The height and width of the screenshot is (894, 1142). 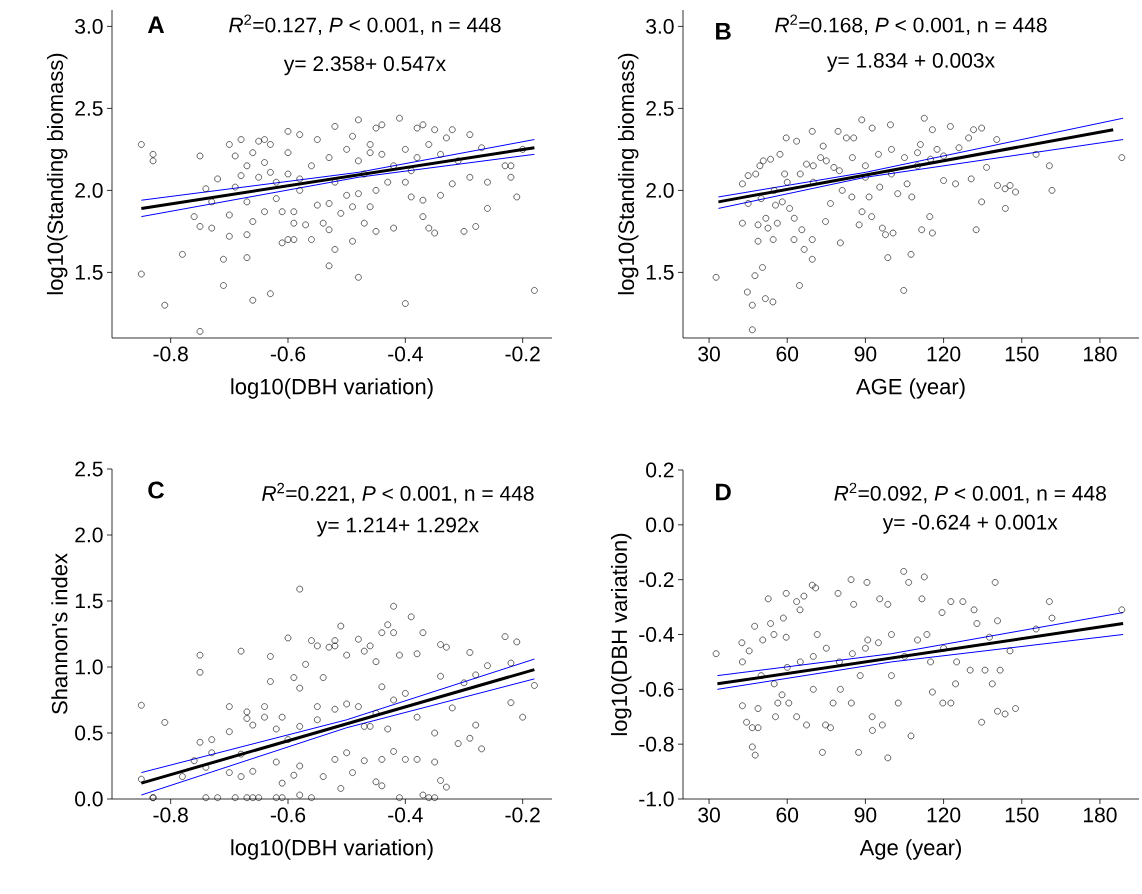 What do you see at coordinates (911, 24) in the screenshot?
I see `annotation: R$^{2}$=0.168, P < 0.001, n = 448` at bounding box center [911, 24].